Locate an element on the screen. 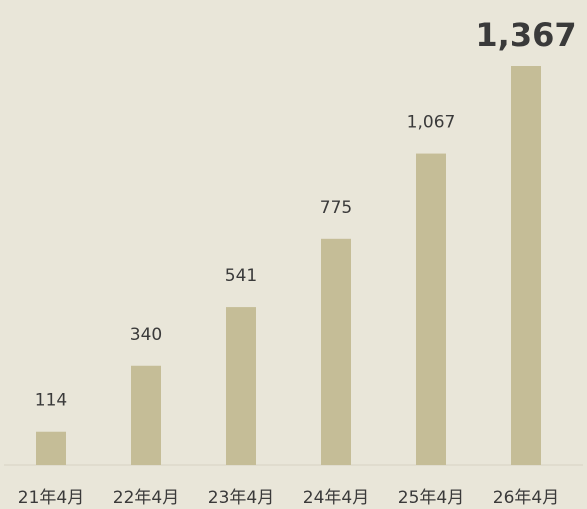 The image size is (587, 509). value-label: 541 is located at coordinates (241, 276).